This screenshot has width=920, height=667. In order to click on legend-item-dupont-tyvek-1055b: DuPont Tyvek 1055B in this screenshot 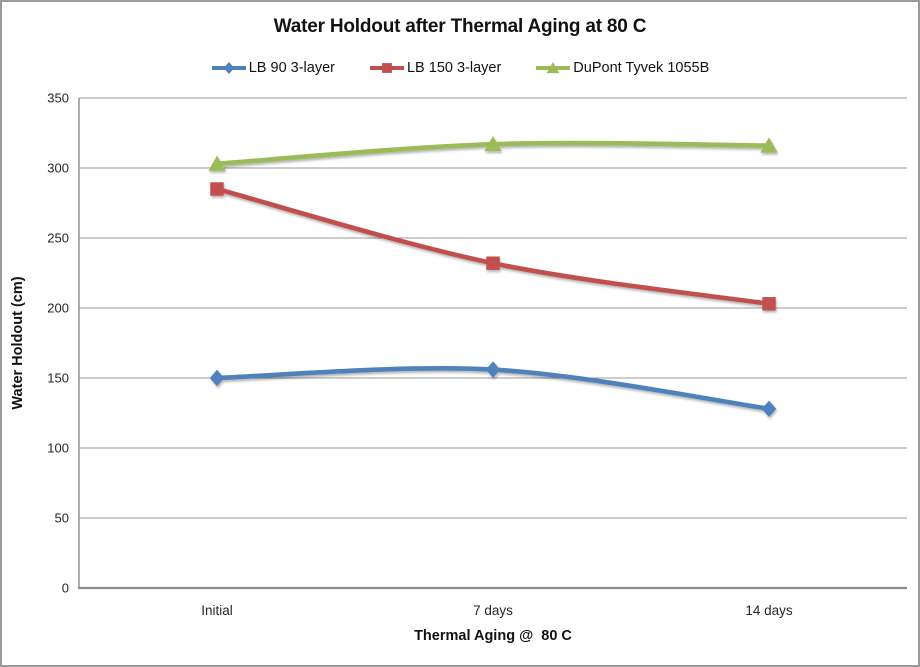, I will do `click(622, 68)`.